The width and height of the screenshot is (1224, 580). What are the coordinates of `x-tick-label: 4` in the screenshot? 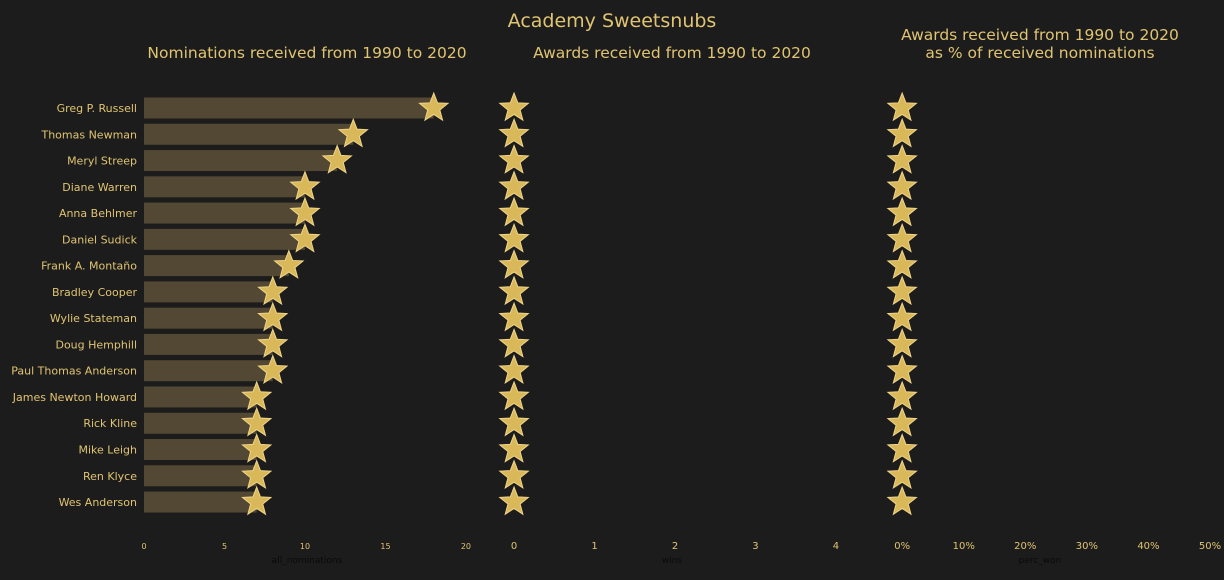 It's located at (836, 546).